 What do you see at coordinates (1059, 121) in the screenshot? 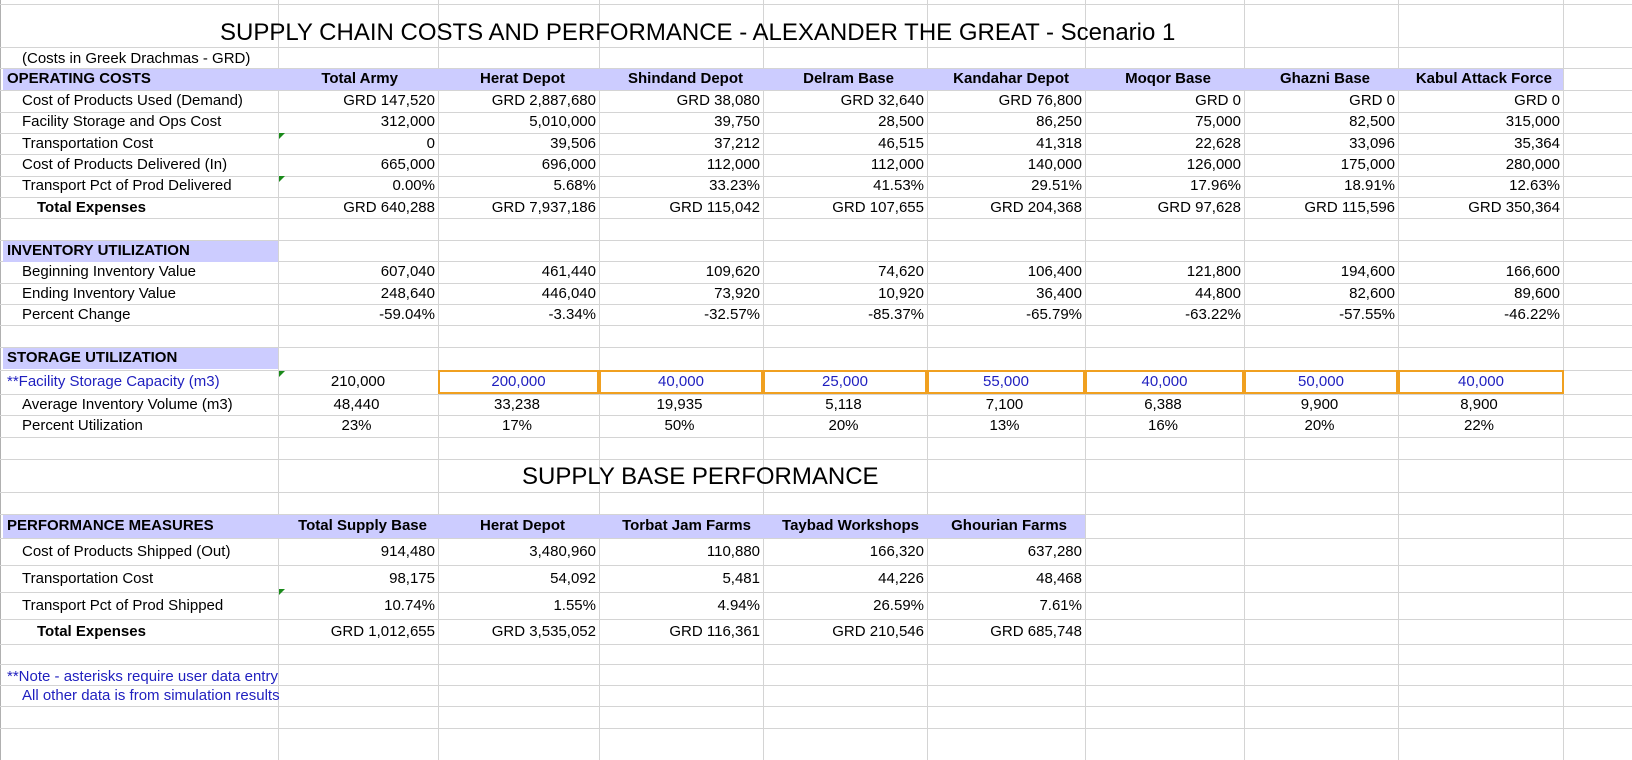
I see `operating-row-cell: 86,250` at bounding box center [1059, 121].